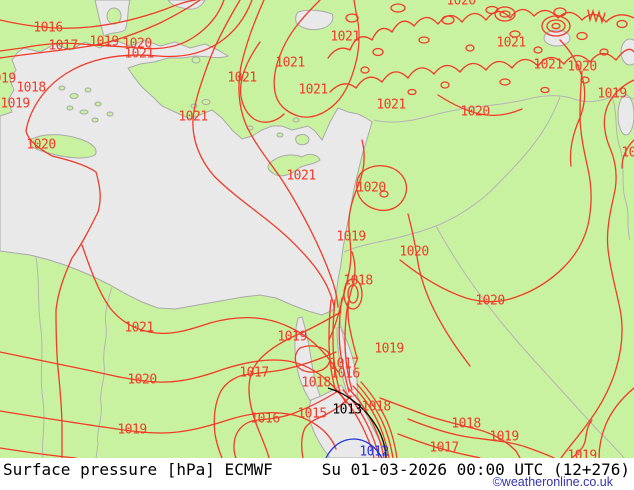 Image resolution: width=634 pixels, height=490 pixels. I want to click on isobar-label: 1015, so click(311, 414).